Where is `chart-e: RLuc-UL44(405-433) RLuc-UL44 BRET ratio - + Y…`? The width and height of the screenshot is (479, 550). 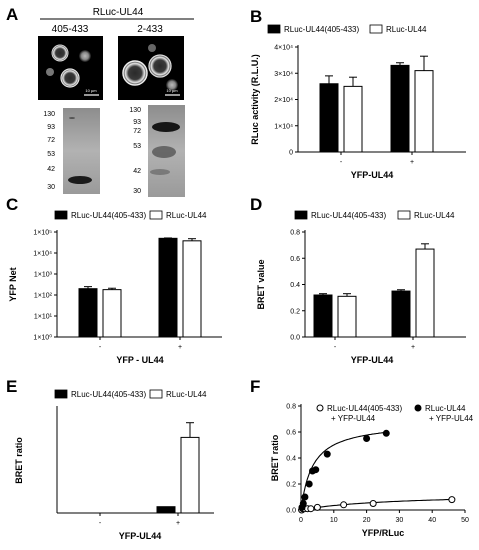
chart-e: RLuc-UL44(405-433) RLuc-UL44 BRET ratio - + Y… is located at coordinates (114, 465).